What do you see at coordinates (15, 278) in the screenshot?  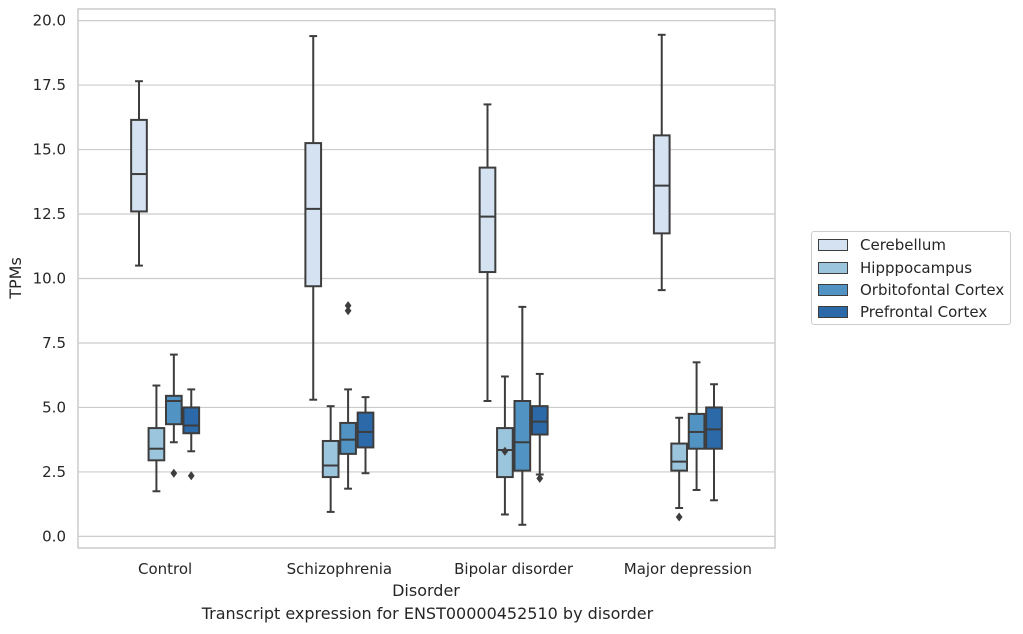 I see `y-axis-title: TPMs` at bounding box center [15, 278].